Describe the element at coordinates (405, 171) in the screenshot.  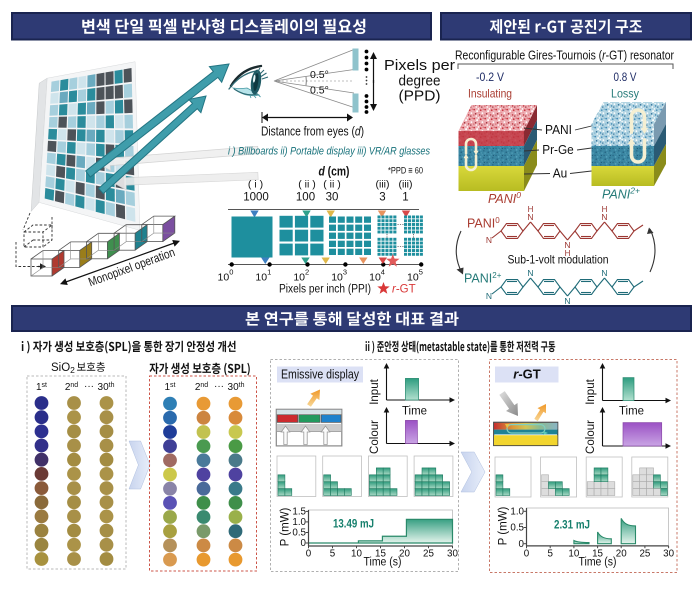
I see `svg-text: *PPD ≡ 60` at that location.